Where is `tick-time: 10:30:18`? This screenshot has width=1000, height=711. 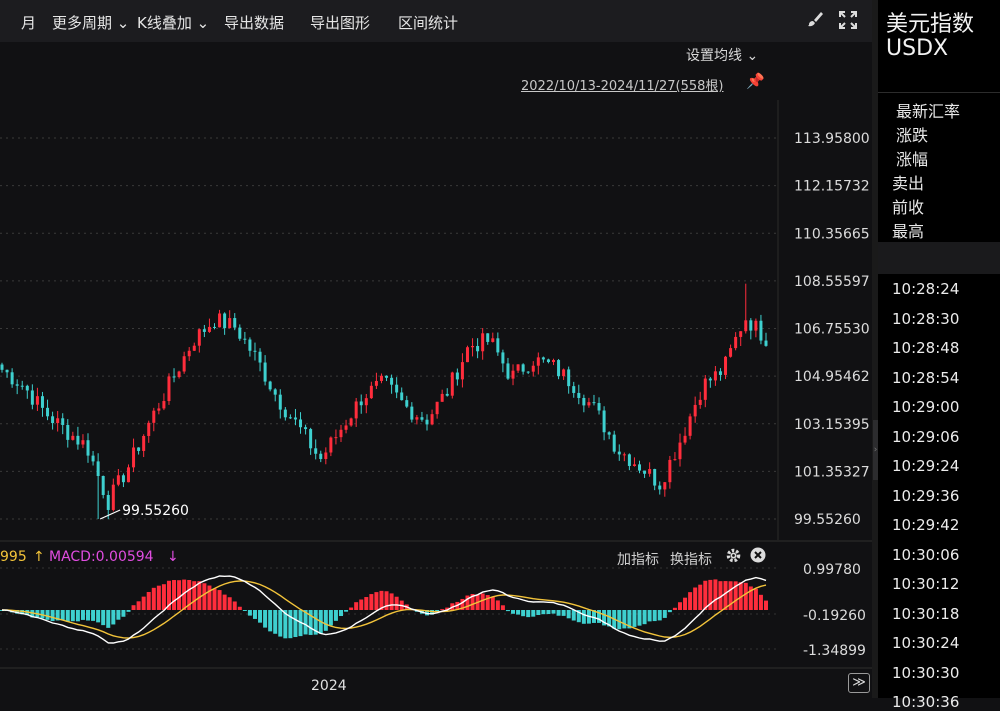 tick-time: 10:30:18 is located at coordinates (926, 613).